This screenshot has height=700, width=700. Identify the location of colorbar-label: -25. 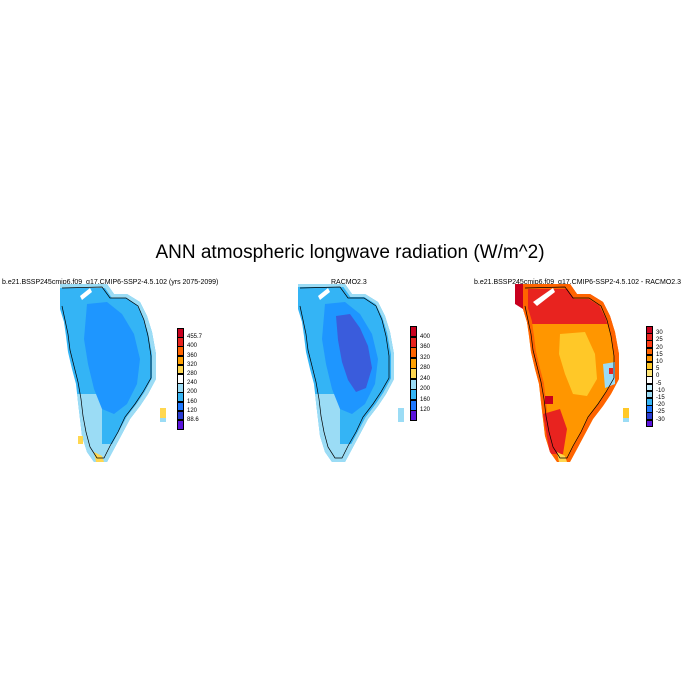
(660, 412).